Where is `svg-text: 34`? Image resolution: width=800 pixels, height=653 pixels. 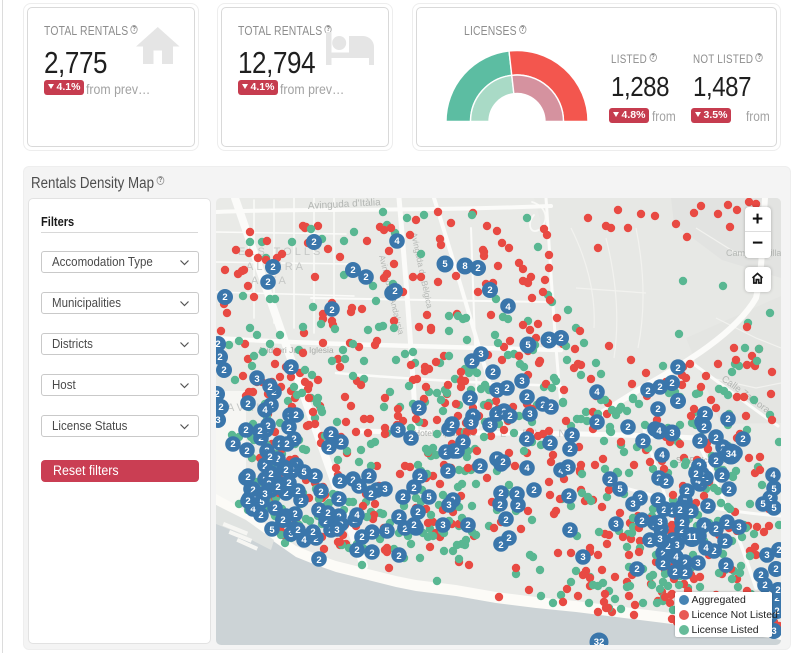
svg-text: 34 is located at coordinates (730, 454).